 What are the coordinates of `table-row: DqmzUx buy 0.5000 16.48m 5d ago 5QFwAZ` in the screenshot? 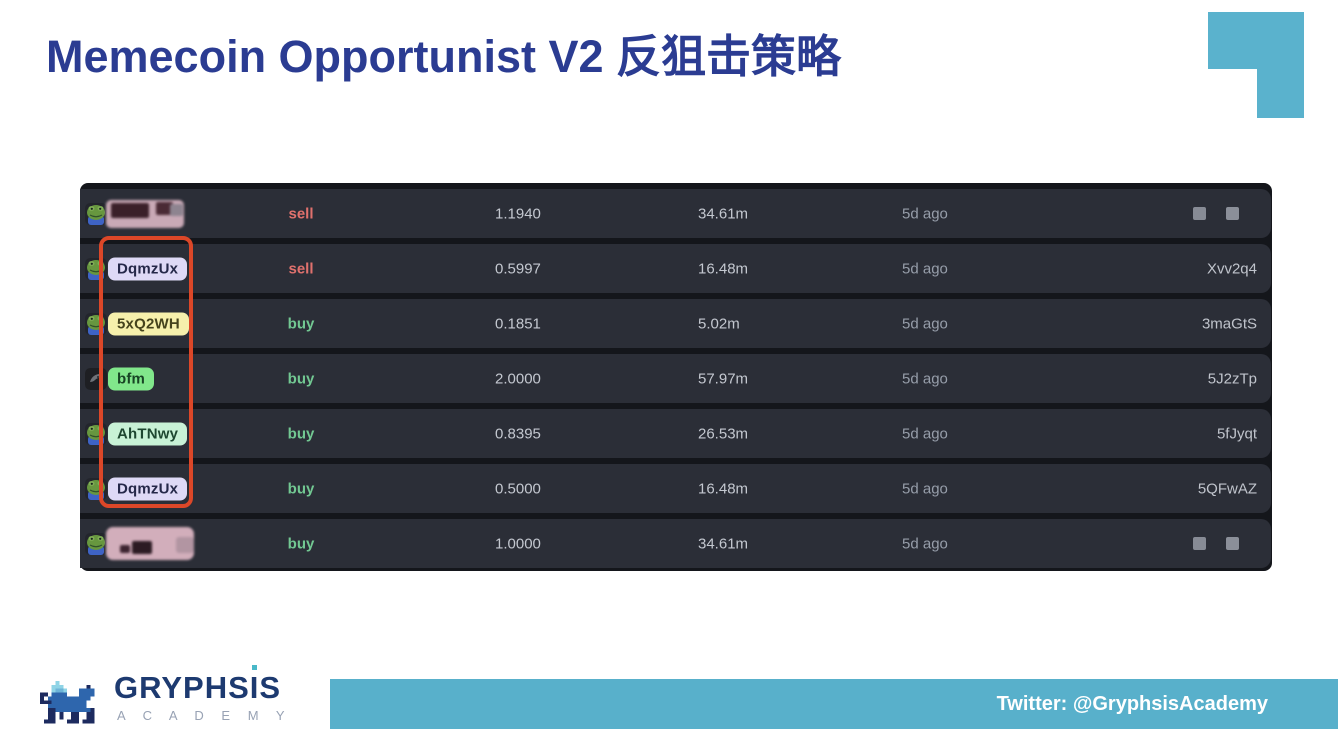 It's located at (675, 488).